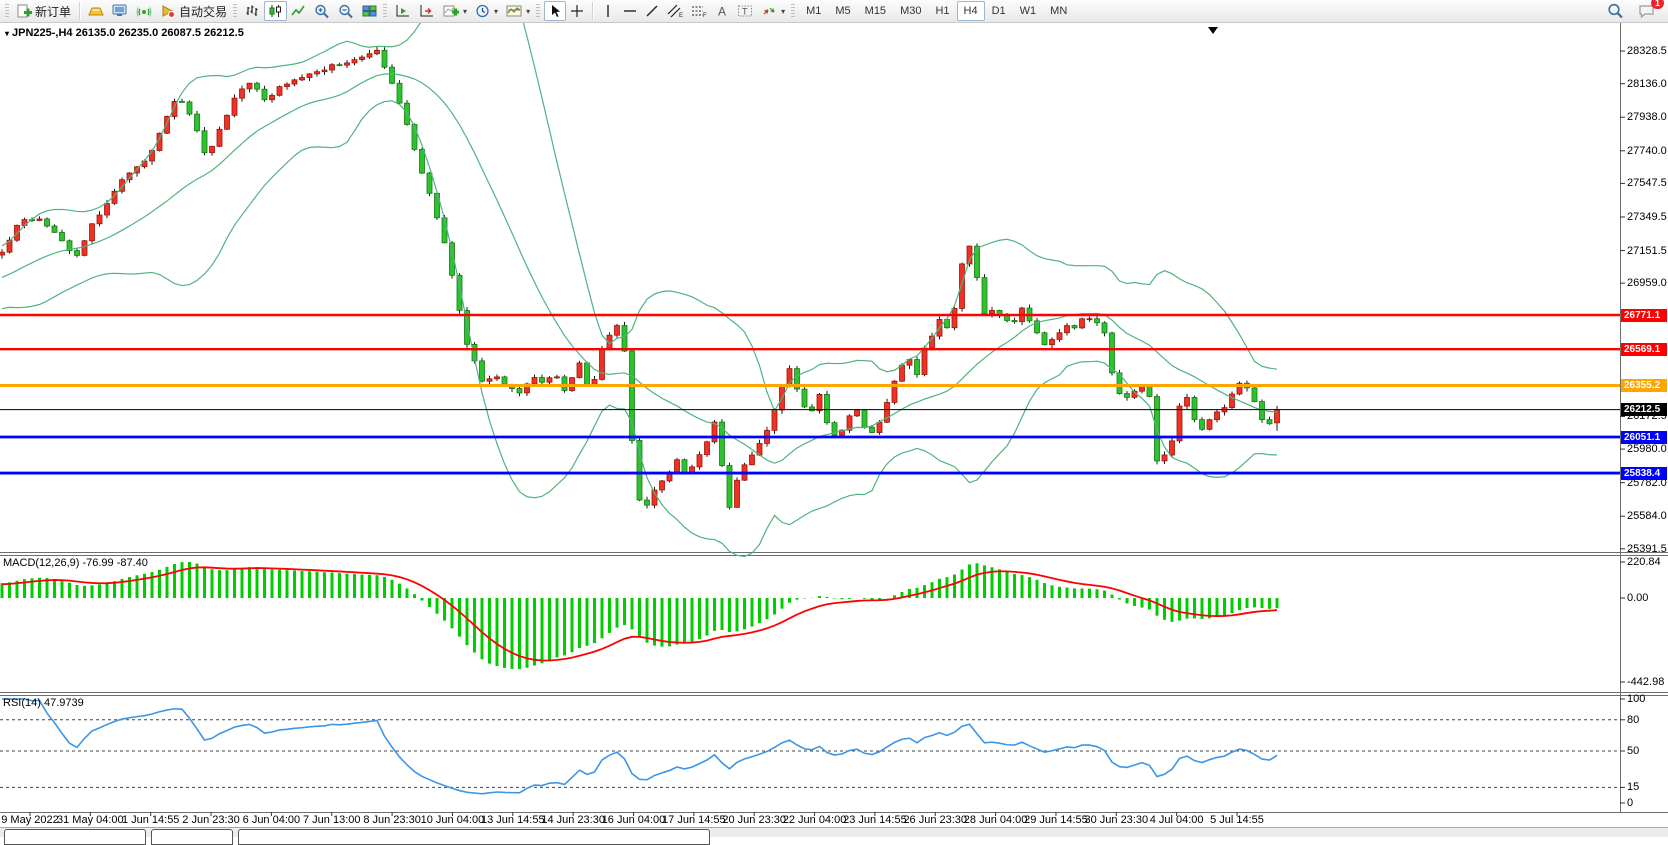 The width and height of the screenshot is (1668, 845). I want to click on axis-tick-label: 27740.0, so click(1647, 150).